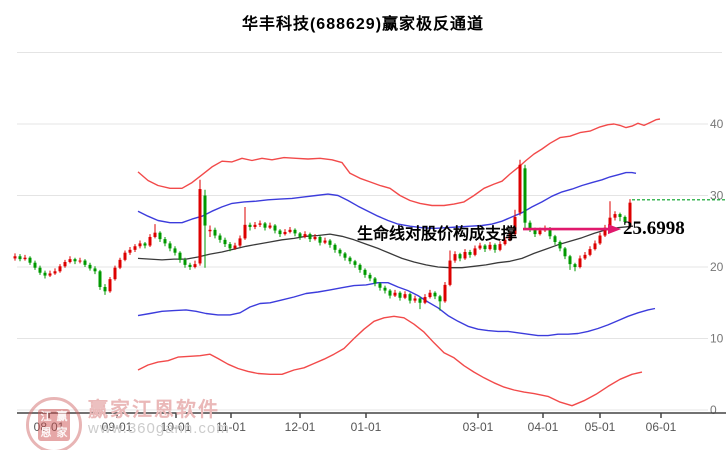  I want to click on y-axis-label-0: 0, so click(713, 410).